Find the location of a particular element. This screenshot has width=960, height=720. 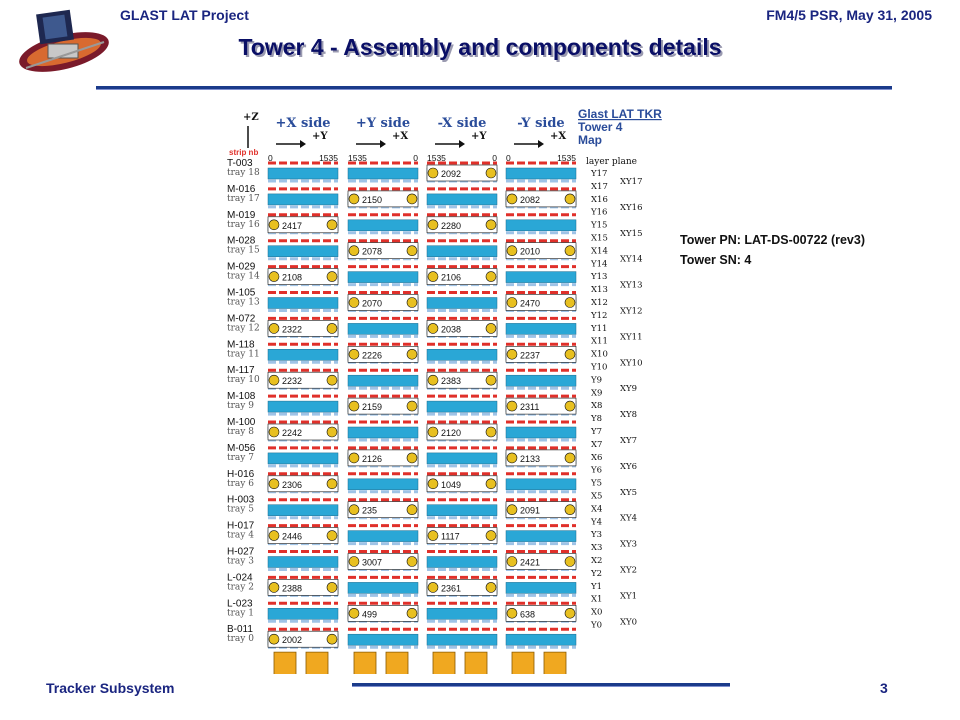

plane-label: XY5 is located at coordinates (628, 493).